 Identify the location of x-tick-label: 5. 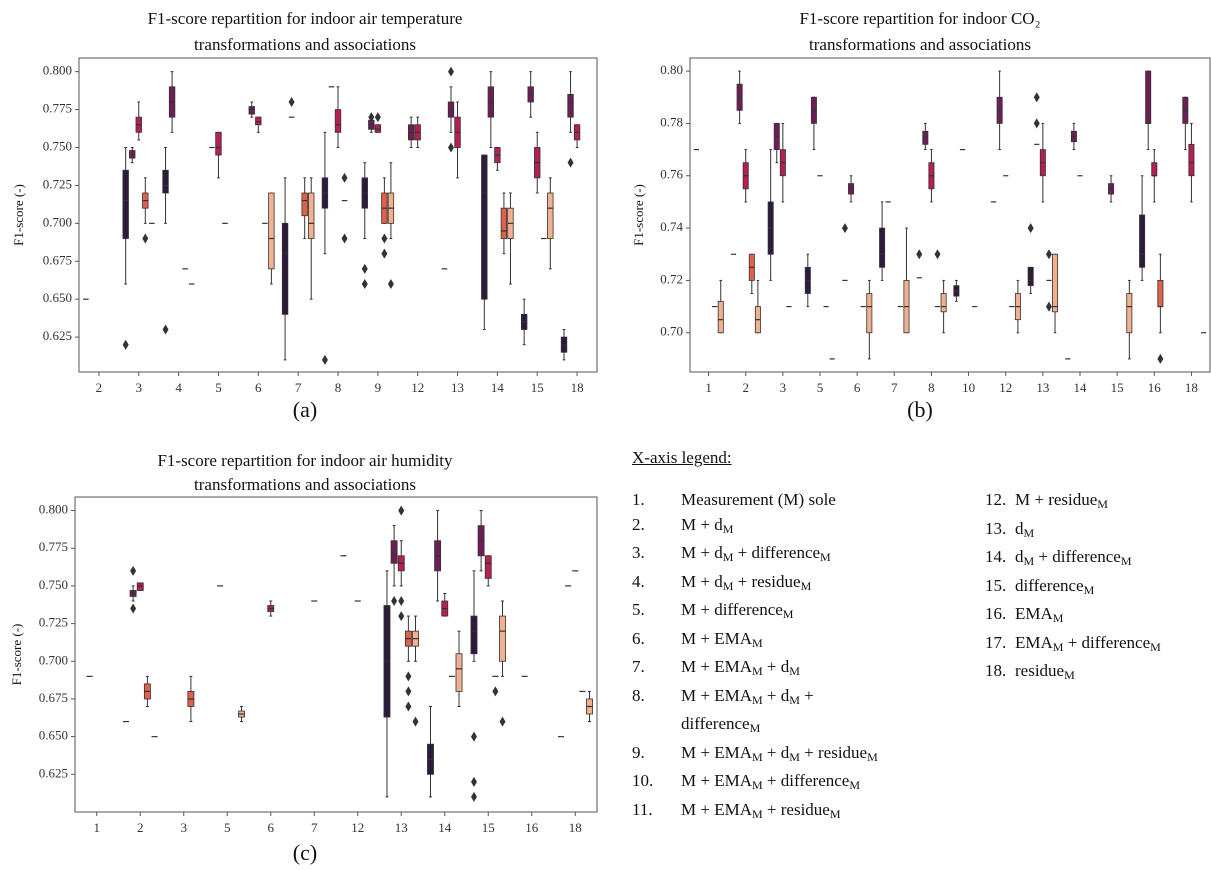
(218, 387).